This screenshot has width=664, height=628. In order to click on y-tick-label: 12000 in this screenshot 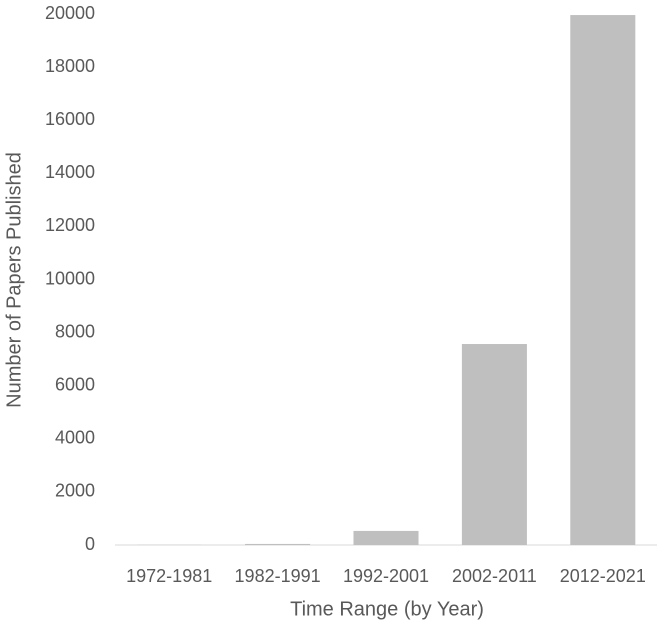, I will do `click(70, 225)`.